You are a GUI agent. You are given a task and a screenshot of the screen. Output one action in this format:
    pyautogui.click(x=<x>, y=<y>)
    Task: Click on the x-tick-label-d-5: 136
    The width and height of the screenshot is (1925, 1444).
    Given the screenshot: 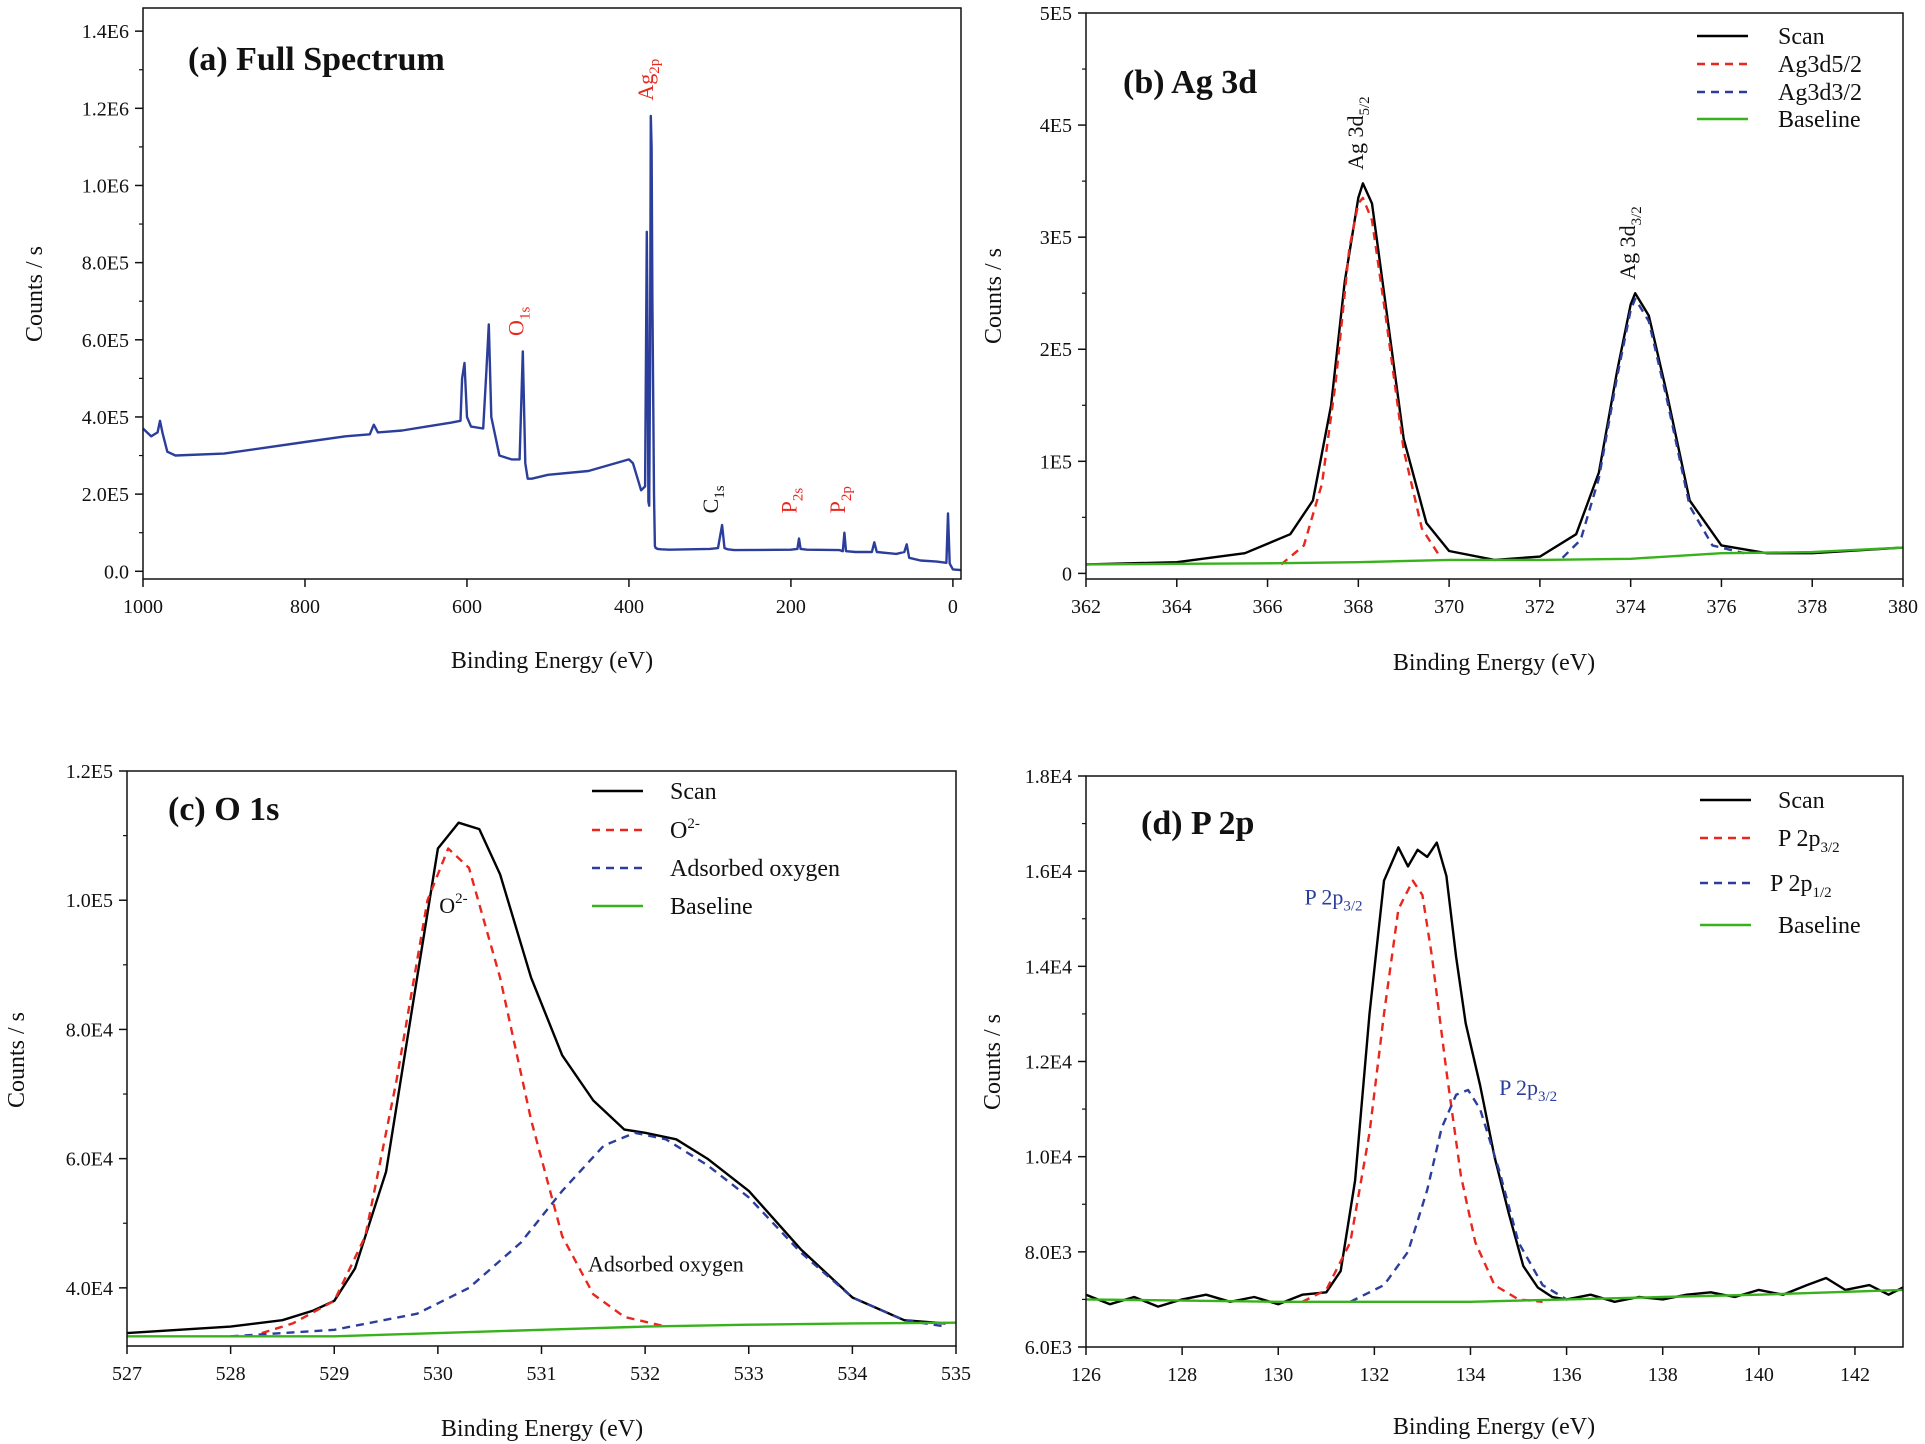 What is the action you would take?
    pyautogui.click(x=1567, y=1375)
    